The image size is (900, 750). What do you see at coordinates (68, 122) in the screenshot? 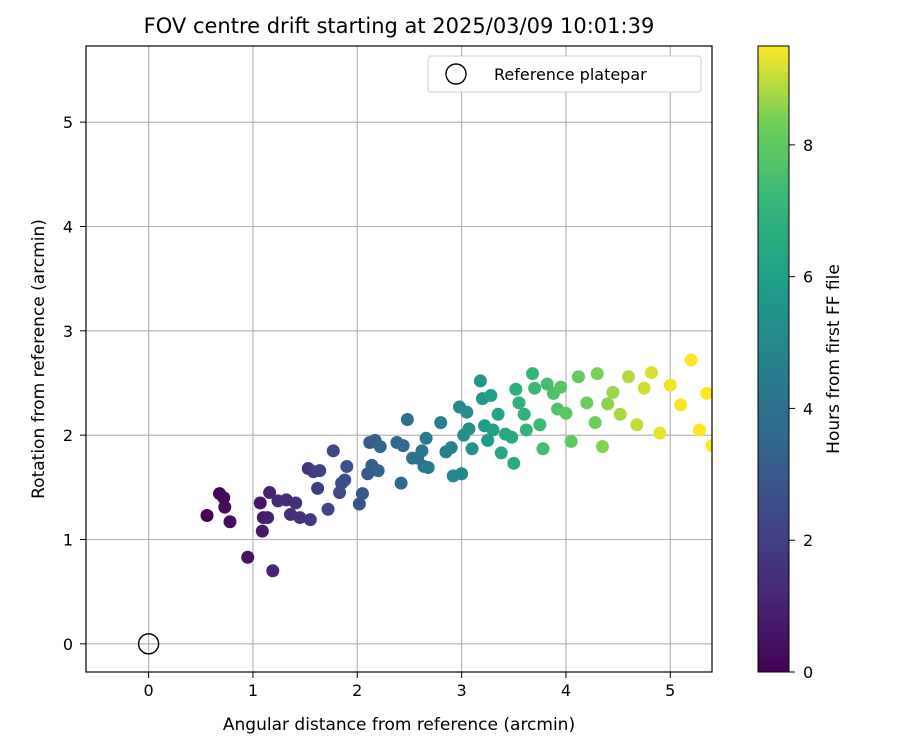
I see `y-tick-label: 5` at bounding box center [68, 122].